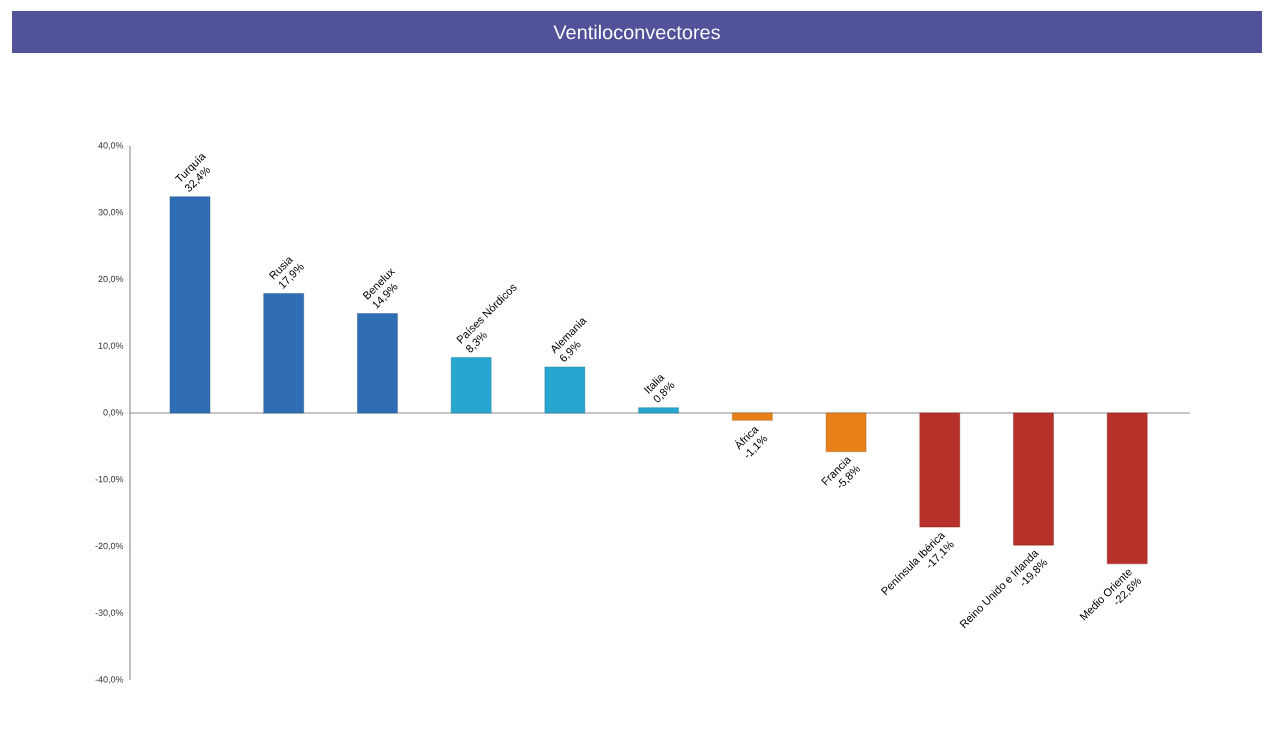 The image size is (1273, 729). Describe the element at coordinates (113, 413) in the screenshot. I see `y-tick-label: 0,0%` at that location.